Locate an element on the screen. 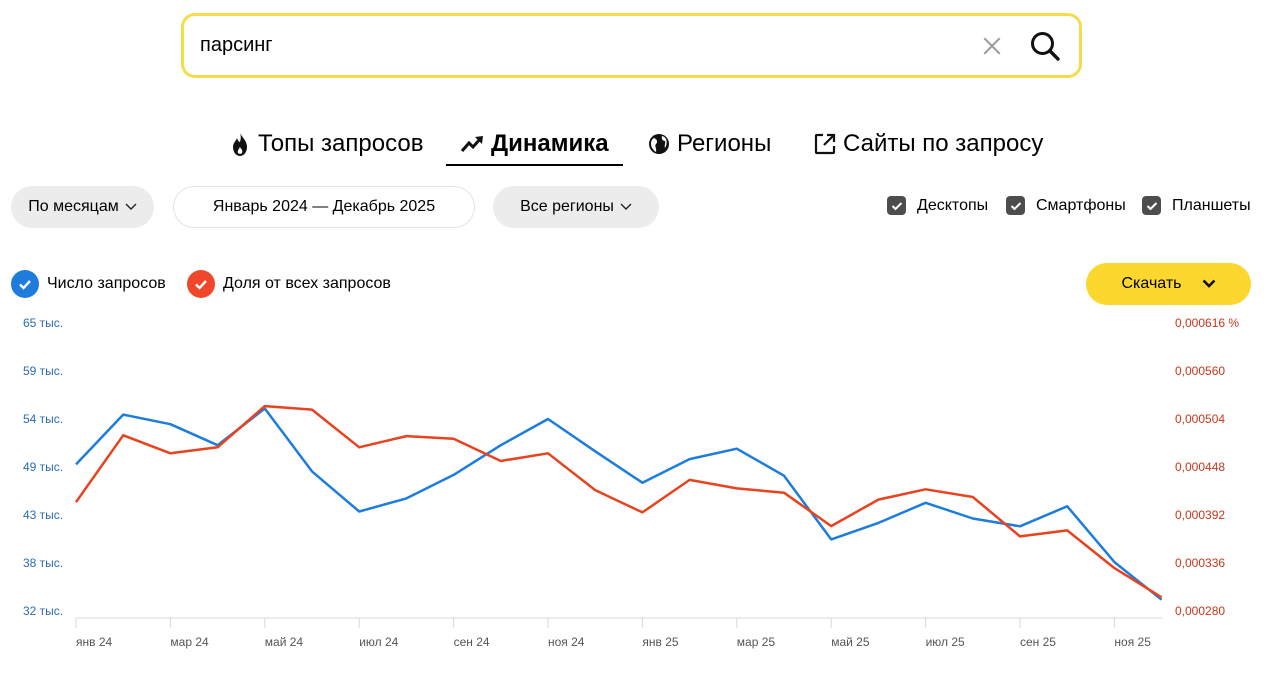 Image resolution: width=1280 pixels, height=677 pixels. x-axis-tick: сен 24 is located at coordinates (471, 642).